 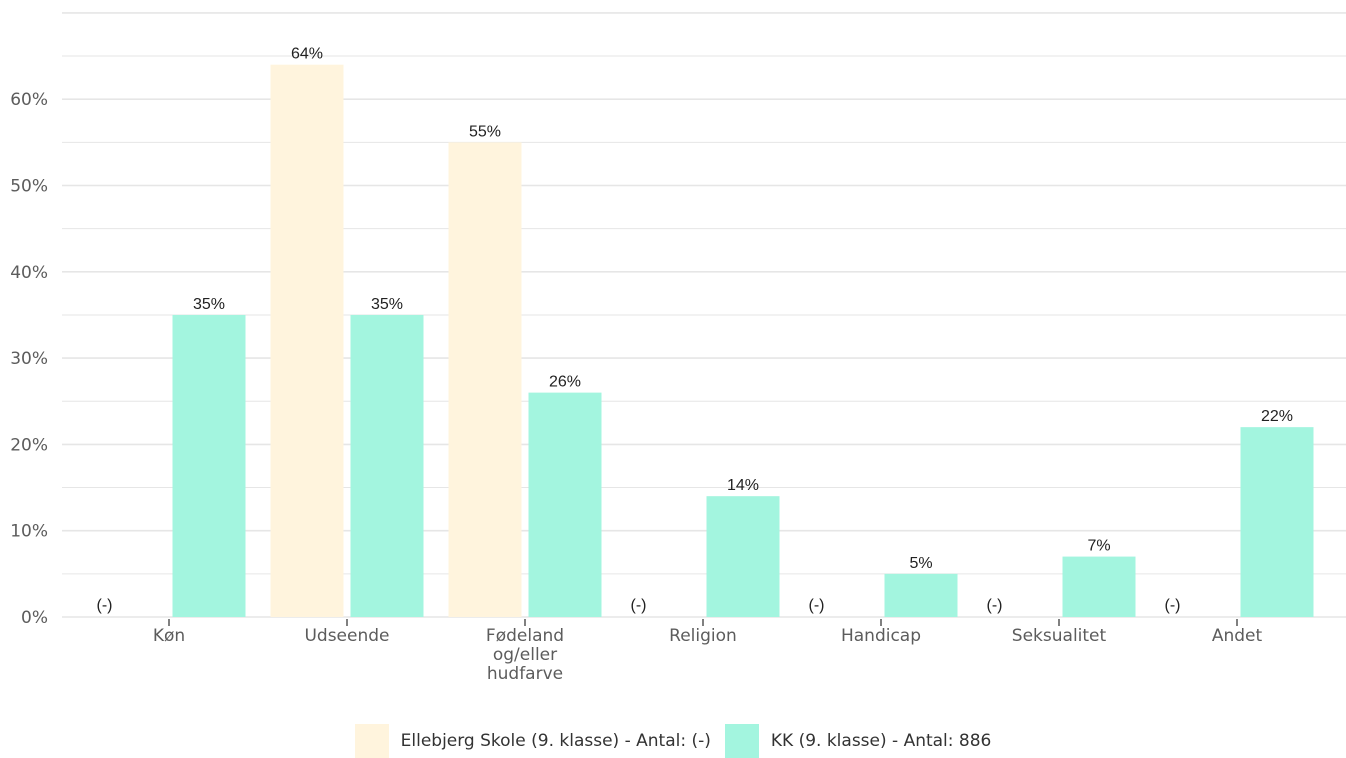 What do you see at coordinates (565, 382) in the screenshot?
I see `data-label: 26%` at bounding box center [565, 382].